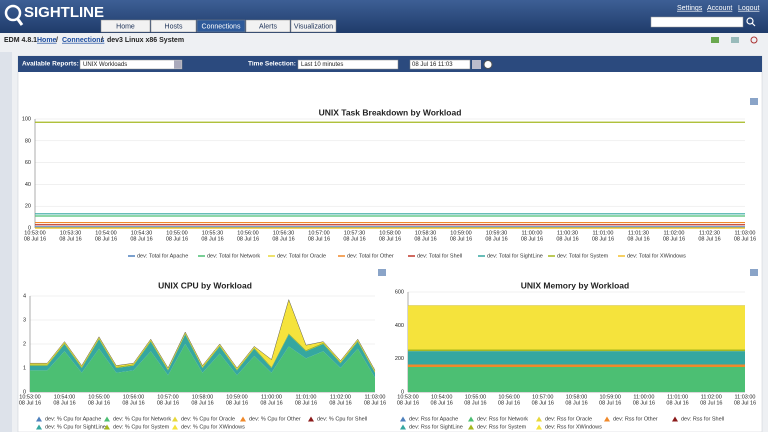 The image size is (768, 432). I want to click on logo: SIGHTLINE, so click(64, 12).